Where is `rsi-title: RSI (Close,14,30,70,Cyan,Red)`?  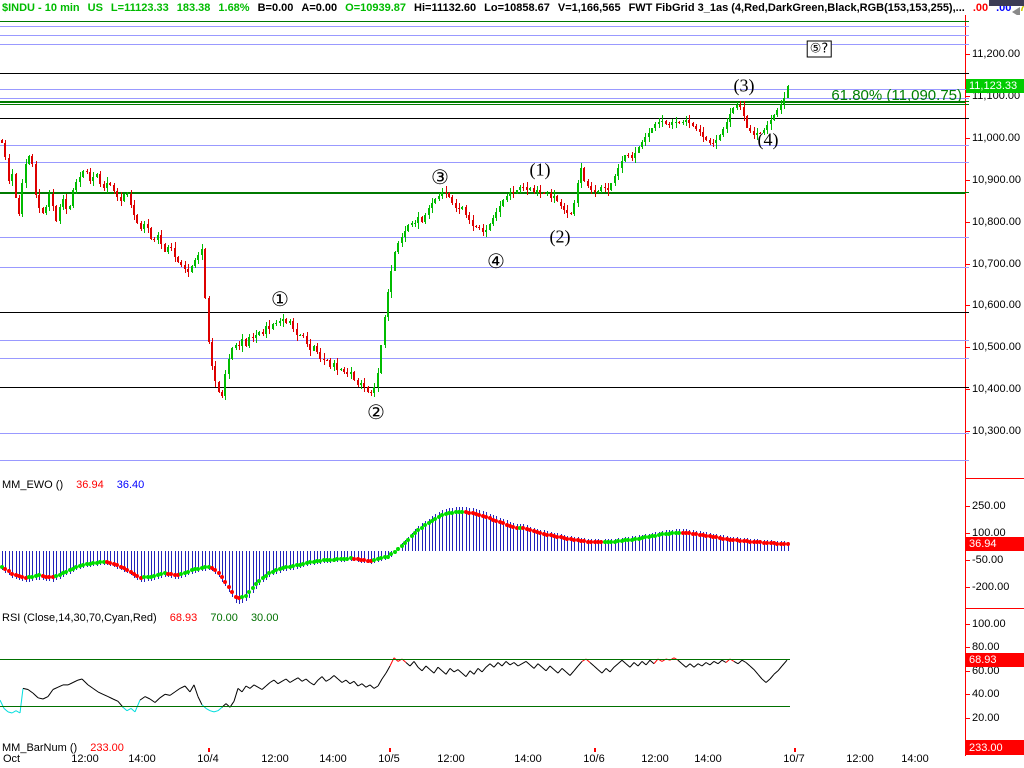
rsi-title: RSI (Close,14,30,70,Cyan,Red) is located at coordinates (79, 618).